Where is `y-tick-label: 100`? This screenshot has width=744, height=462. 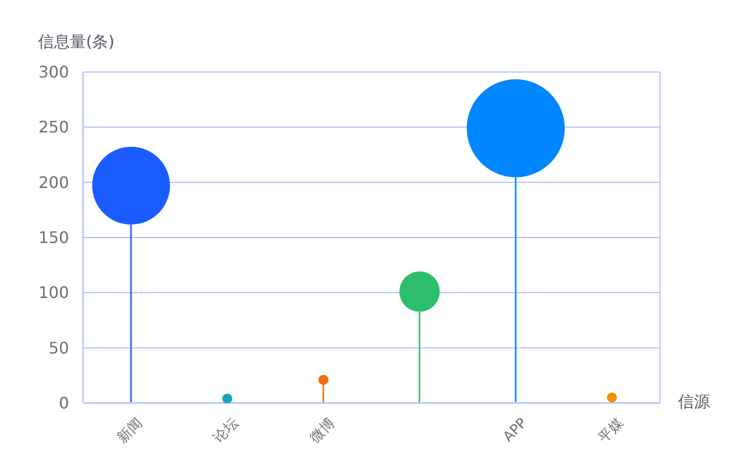 y-tick-label: 100 is located at coordinates (53, 292).